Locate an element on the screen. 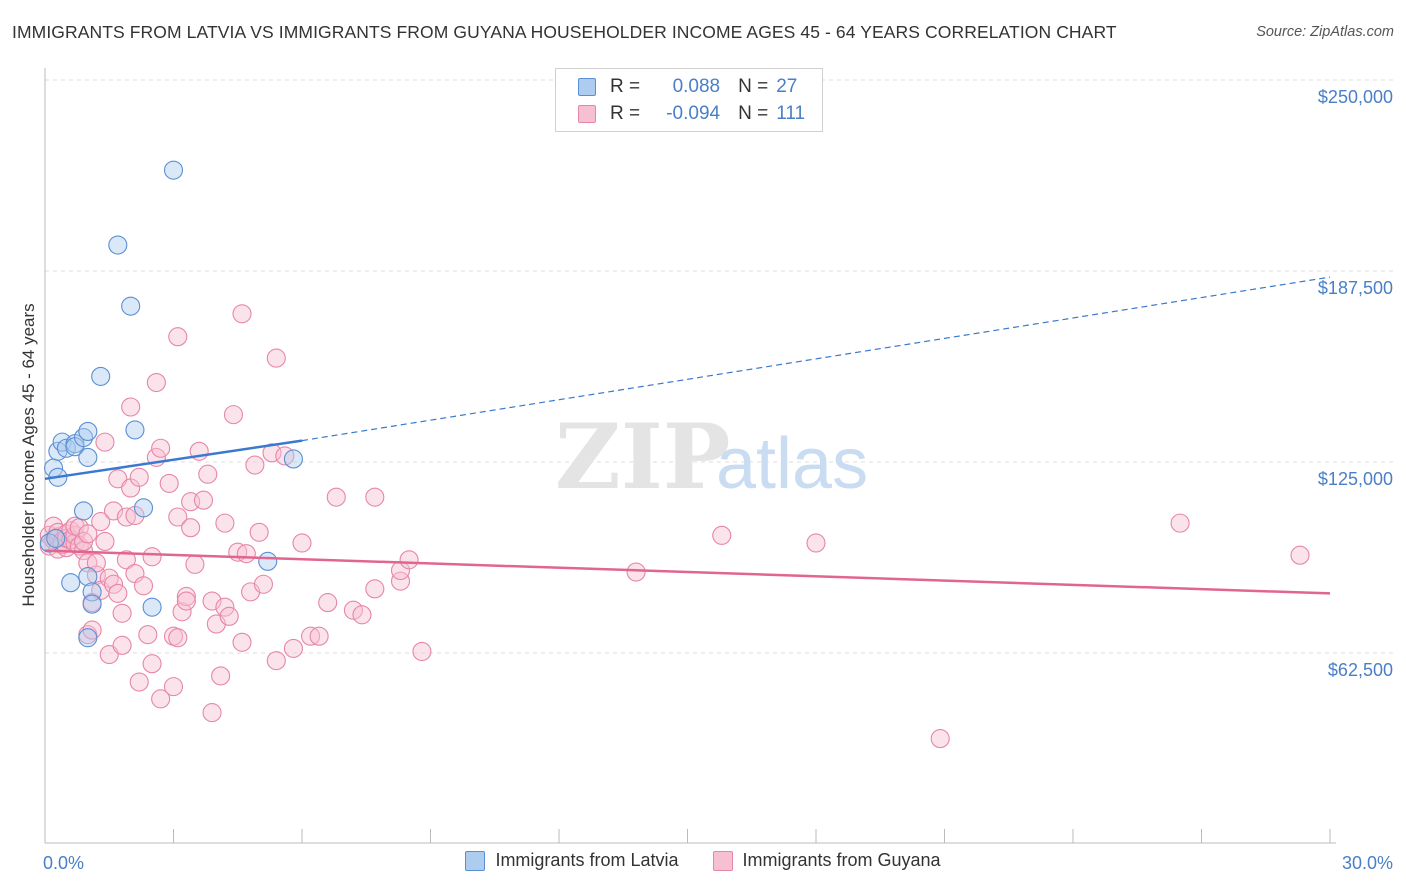 The width and height of the screenshot is (1406, 892). watermark-atlas: atlas is located at coordinates (792, 464).